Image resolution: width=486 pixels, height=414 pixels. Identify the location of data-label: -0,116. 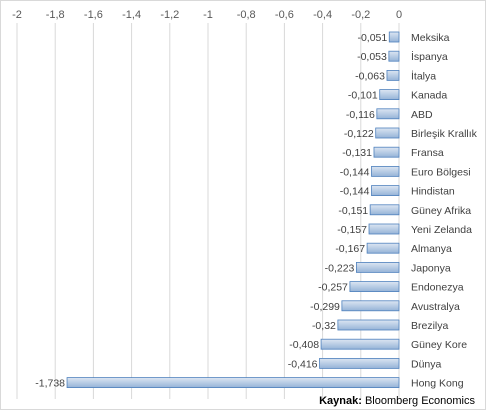
(360, 115).